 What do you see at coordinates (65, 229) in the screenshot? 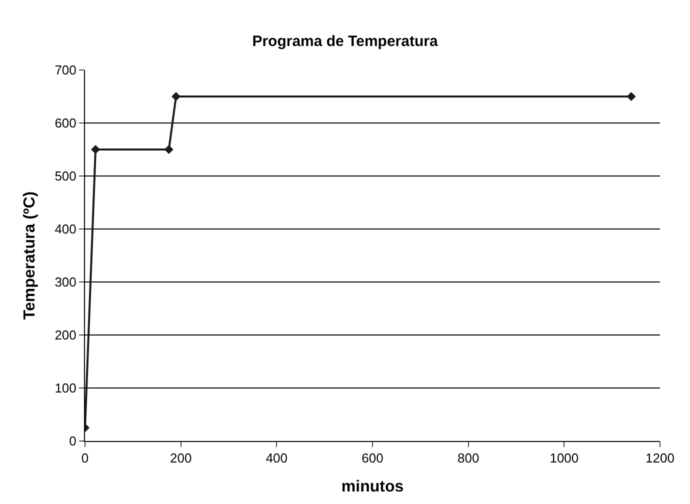
I see `y-tick-label: 400` at bounding box center [65, 229].